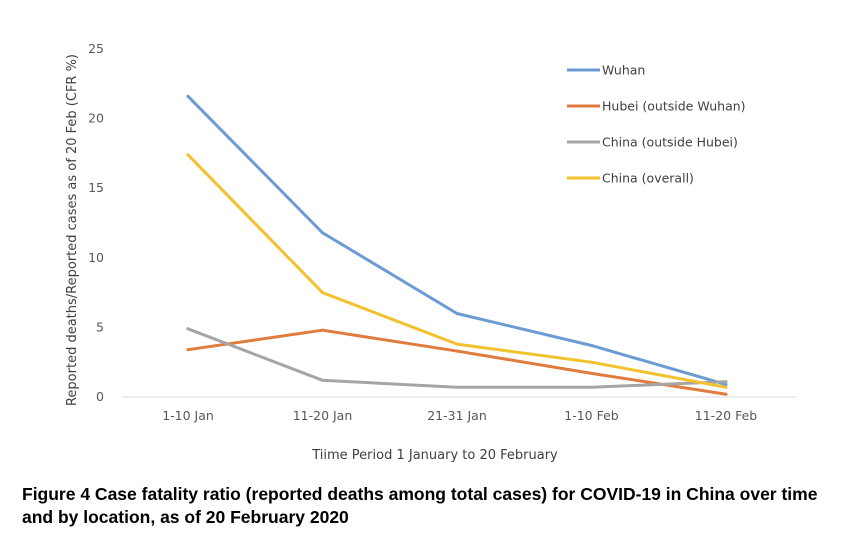  What do you see at coordinates (726, 415) in the screenshot?
I see `x-tick-label: 11-20 Feb` at bounding box center [726, 415].